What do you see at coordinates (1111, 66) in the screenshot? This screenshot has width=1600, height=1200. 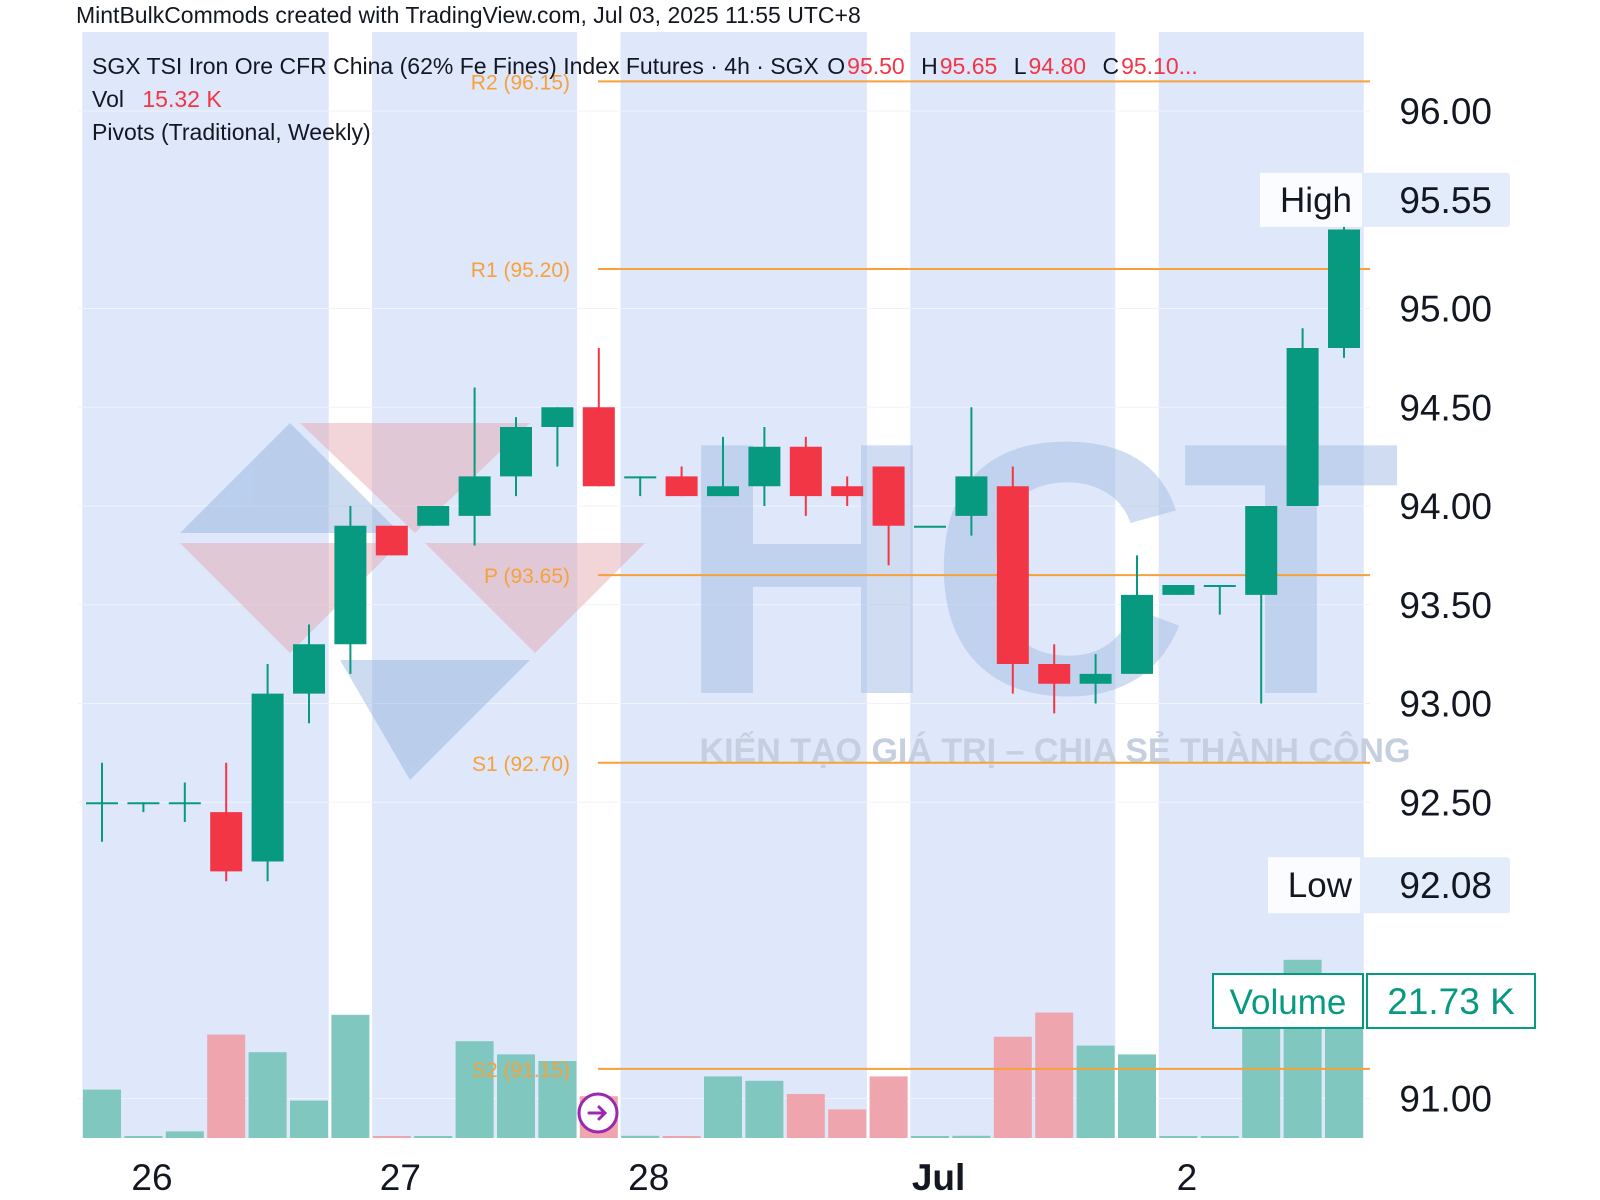 I see `close-label: C` at bounding box center [1111, 66].